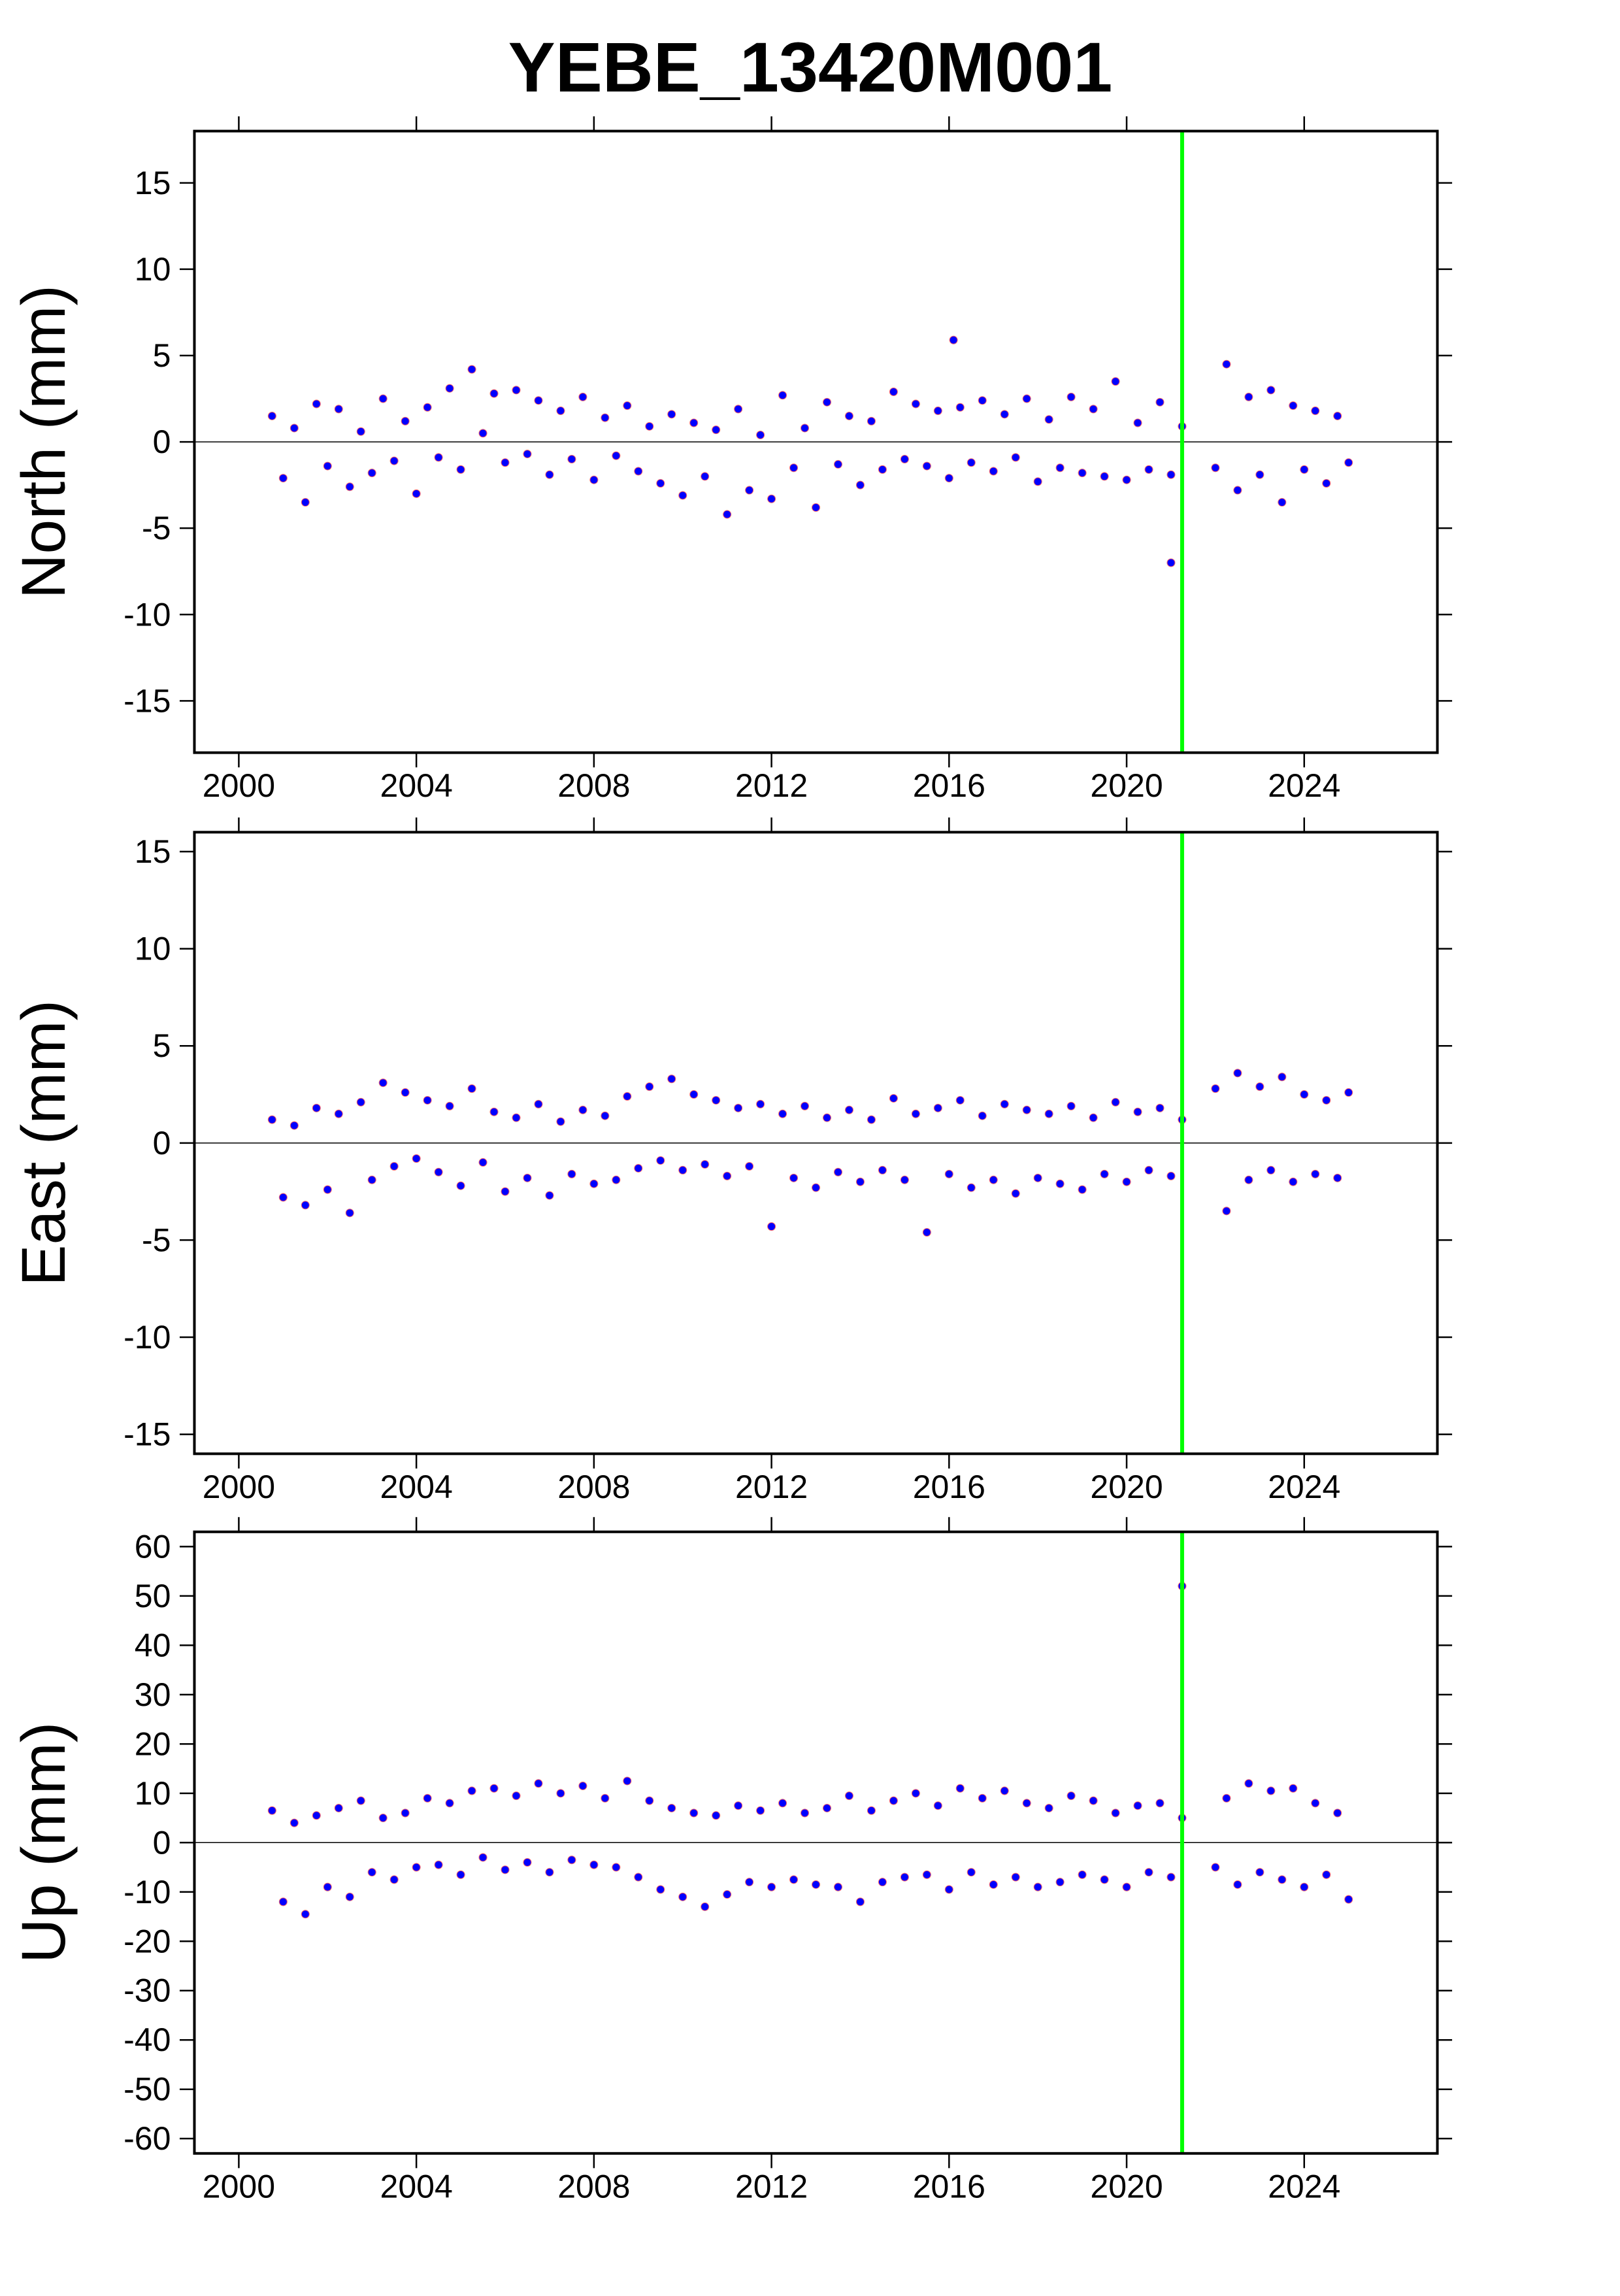  I want to click on x-tick-label: 2024, so click(1304, 2186).